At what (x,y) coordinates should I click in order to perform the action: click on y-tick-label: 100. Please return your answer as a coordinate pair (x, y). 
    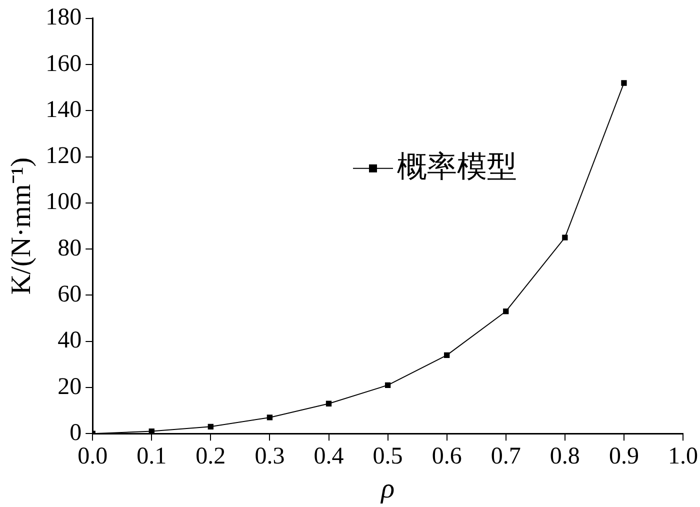
    Looking at the image, I should click on (64, 202).